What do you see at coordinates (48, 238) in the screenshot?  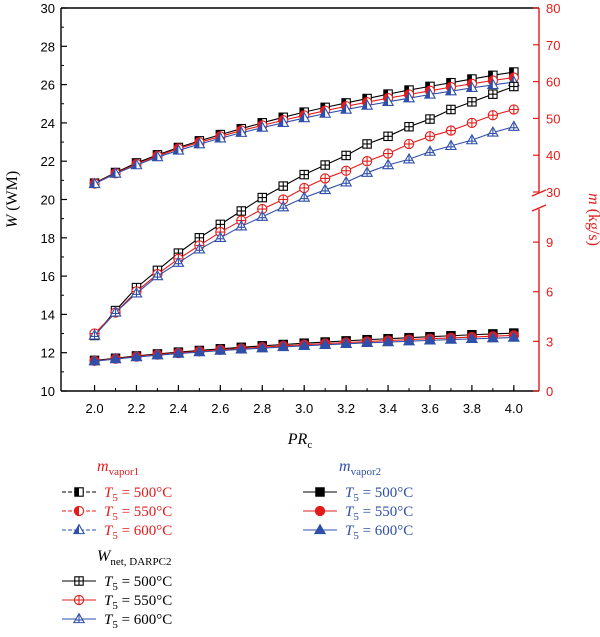 I see `left-y-tick-label: 18` at bounding box center [48, 238].